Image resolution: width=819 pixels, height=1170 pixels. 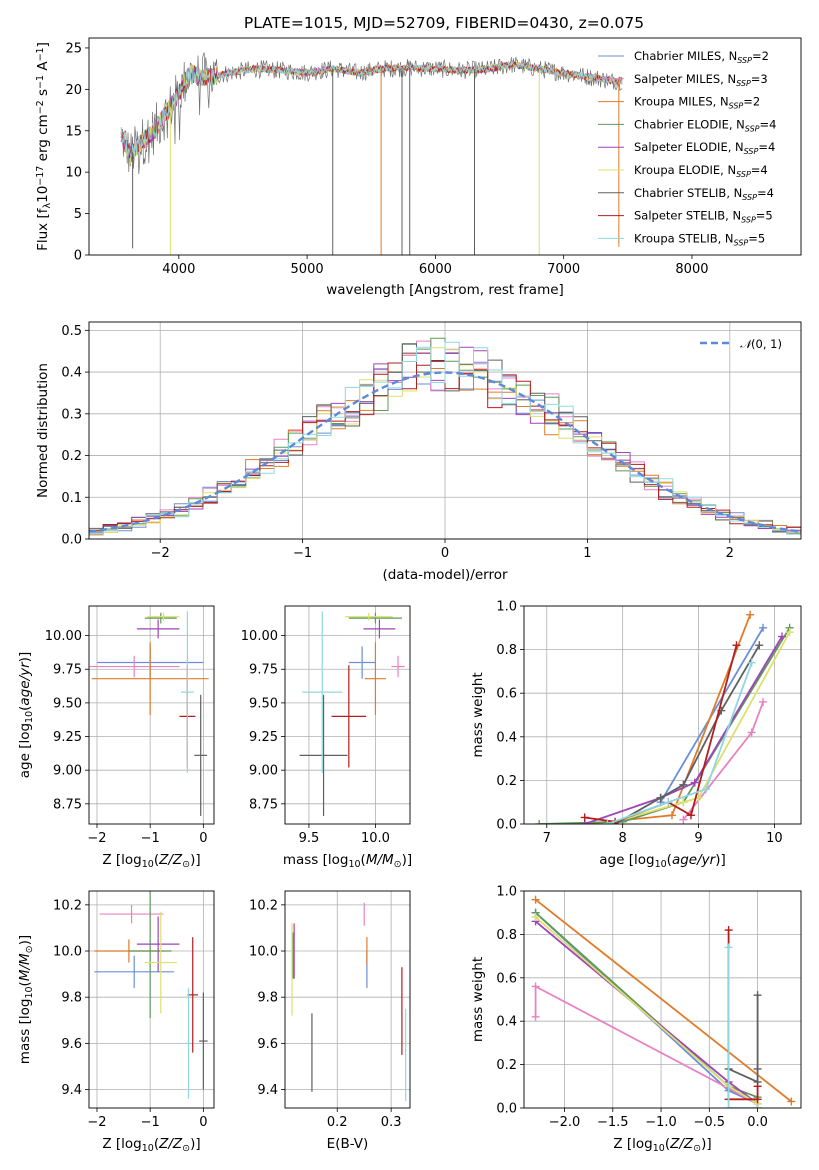 I want to click on weight_vs_Z-lines, so click(x=663, y=1001).